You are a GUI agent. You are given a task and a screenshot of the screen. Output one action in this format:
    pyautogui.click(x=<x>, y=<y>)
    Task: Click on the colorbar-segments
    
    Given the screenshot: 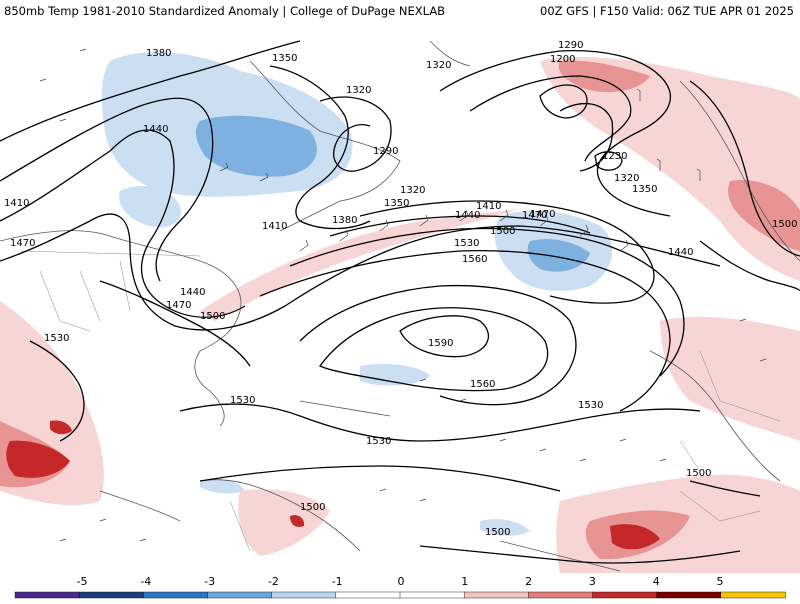 What is the action you would take?
    pyautogui.click(x=400, y=595)
    